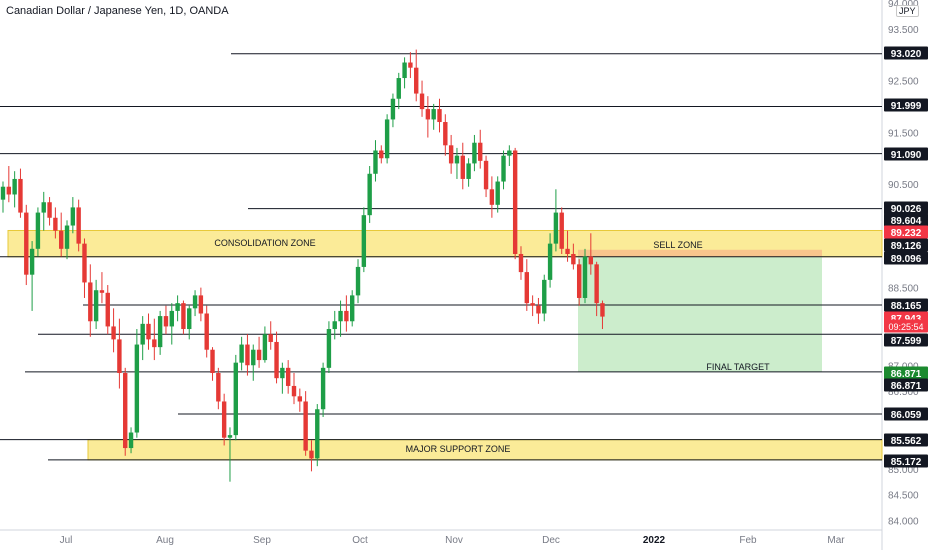 Image resolution: width=932 pixels, height=550 pixels. What do you see at coordinates (906, 246) in the screenshot?
I see `price-tag-label: 89.126` at bounding box center [906, 246].